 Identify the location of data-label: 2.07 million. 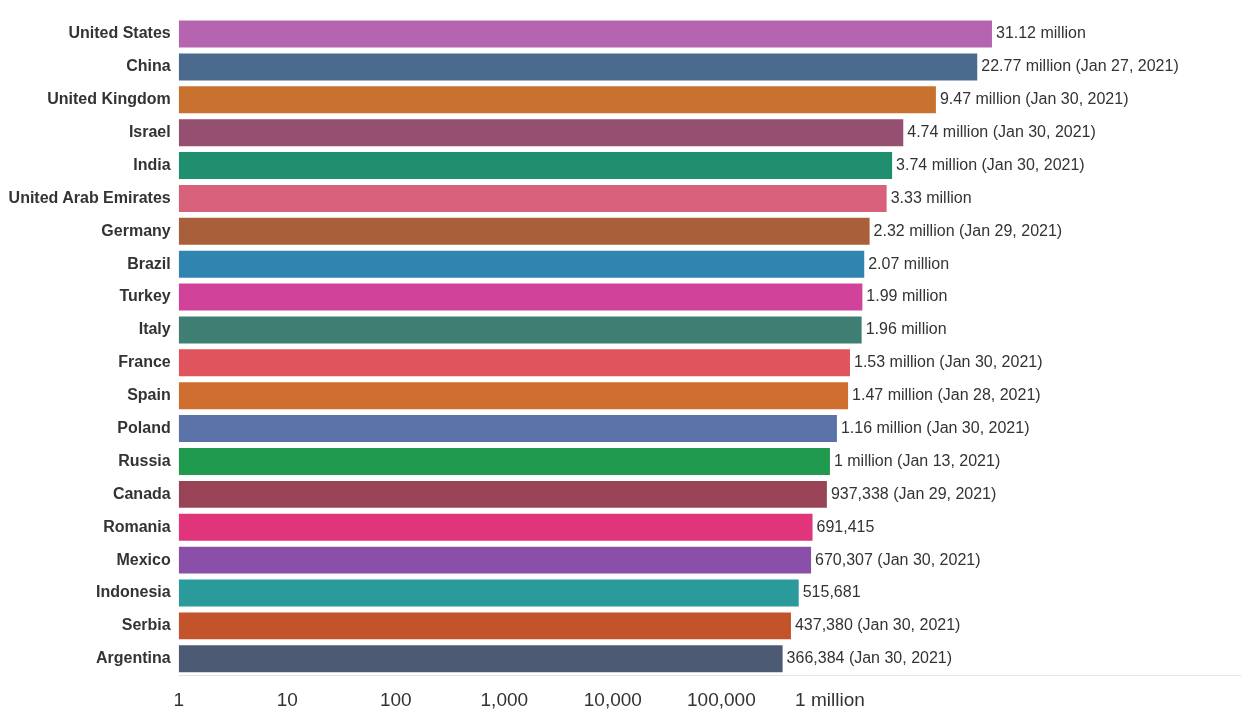
(909, 263).